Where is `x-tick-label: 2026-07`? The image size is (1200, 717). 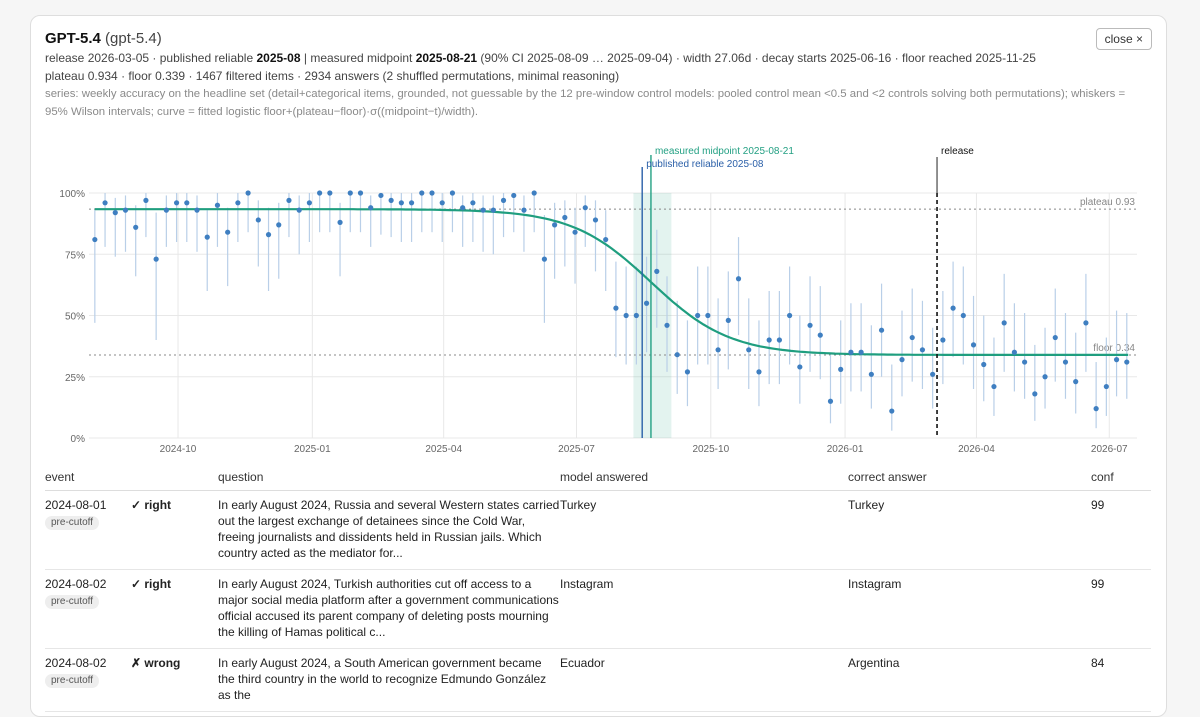
x-tick-label: 2026-07 is located at coordinates (1109, 449).